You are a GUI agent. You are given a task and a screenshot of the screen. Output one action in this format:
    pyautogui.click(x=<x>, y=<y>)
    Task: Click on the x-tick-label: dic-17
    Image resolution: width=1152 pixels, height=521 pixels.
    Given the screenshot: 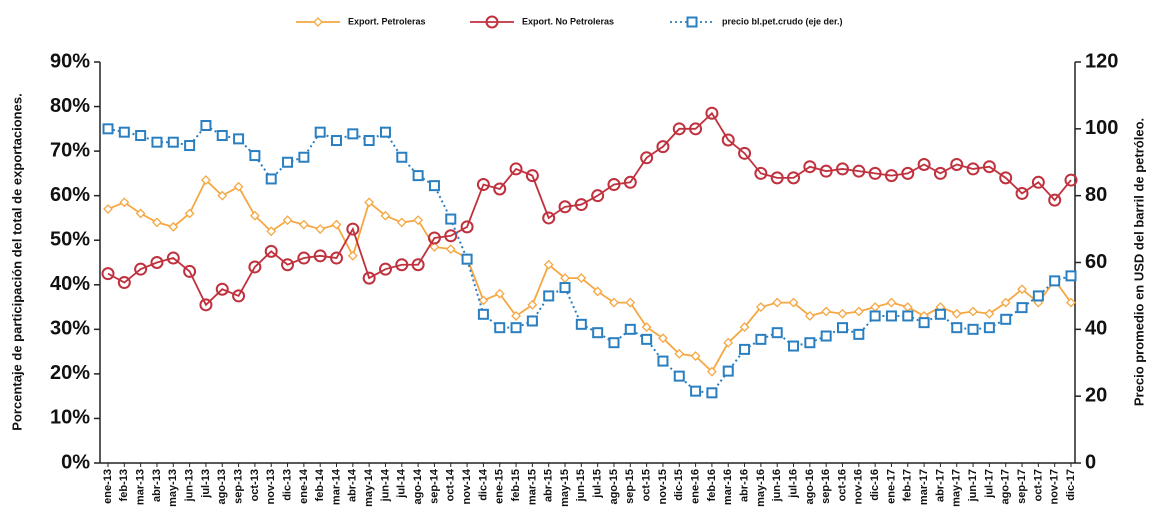 What is the action you would take?
    pyautogui.click(x=1071, y=485)
    